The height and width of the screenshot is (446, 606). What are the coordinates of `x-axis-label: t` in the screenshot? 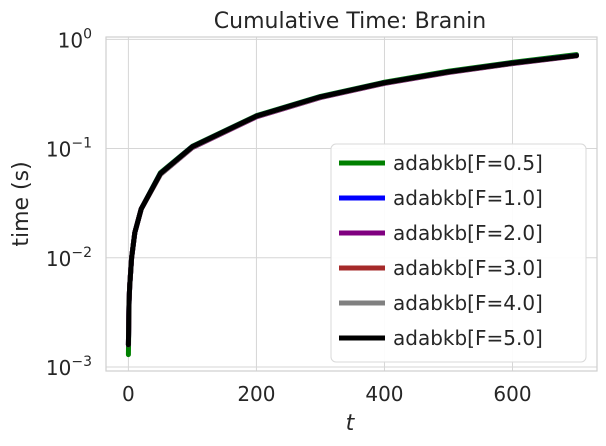 It's located at (351, 423).